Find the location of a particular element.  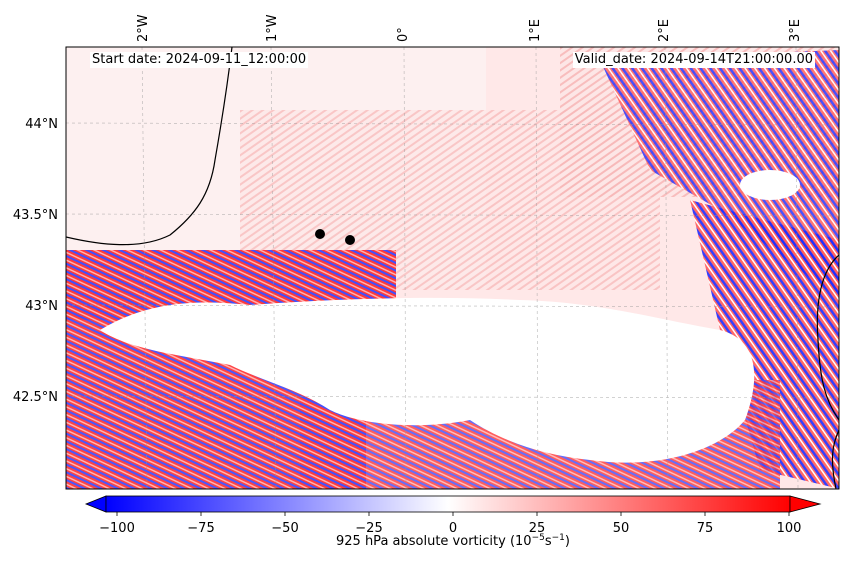

lat-label-43n: 43°N is located at coordinates (41, 306).